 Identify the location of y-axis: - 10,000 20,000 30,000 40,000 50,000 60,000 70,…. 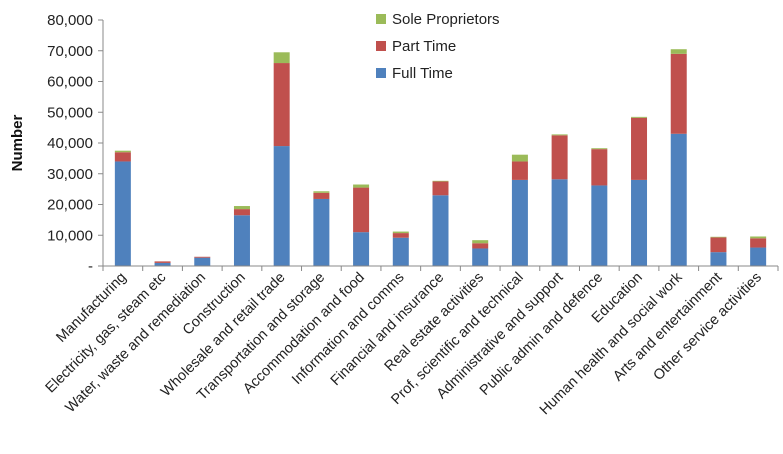
(75, 143).